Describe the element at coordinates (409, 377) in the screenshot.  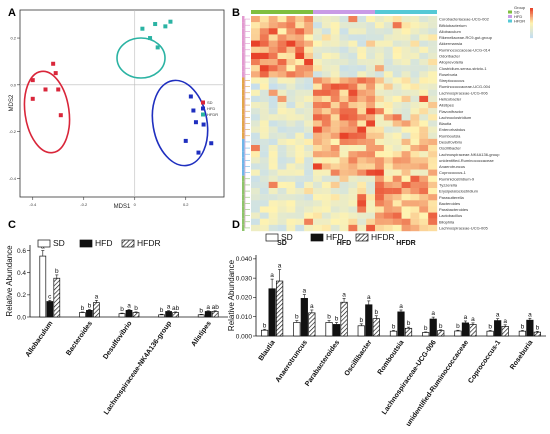
I see `category-label: Lachnospiraceae-UCG-006` at that location.